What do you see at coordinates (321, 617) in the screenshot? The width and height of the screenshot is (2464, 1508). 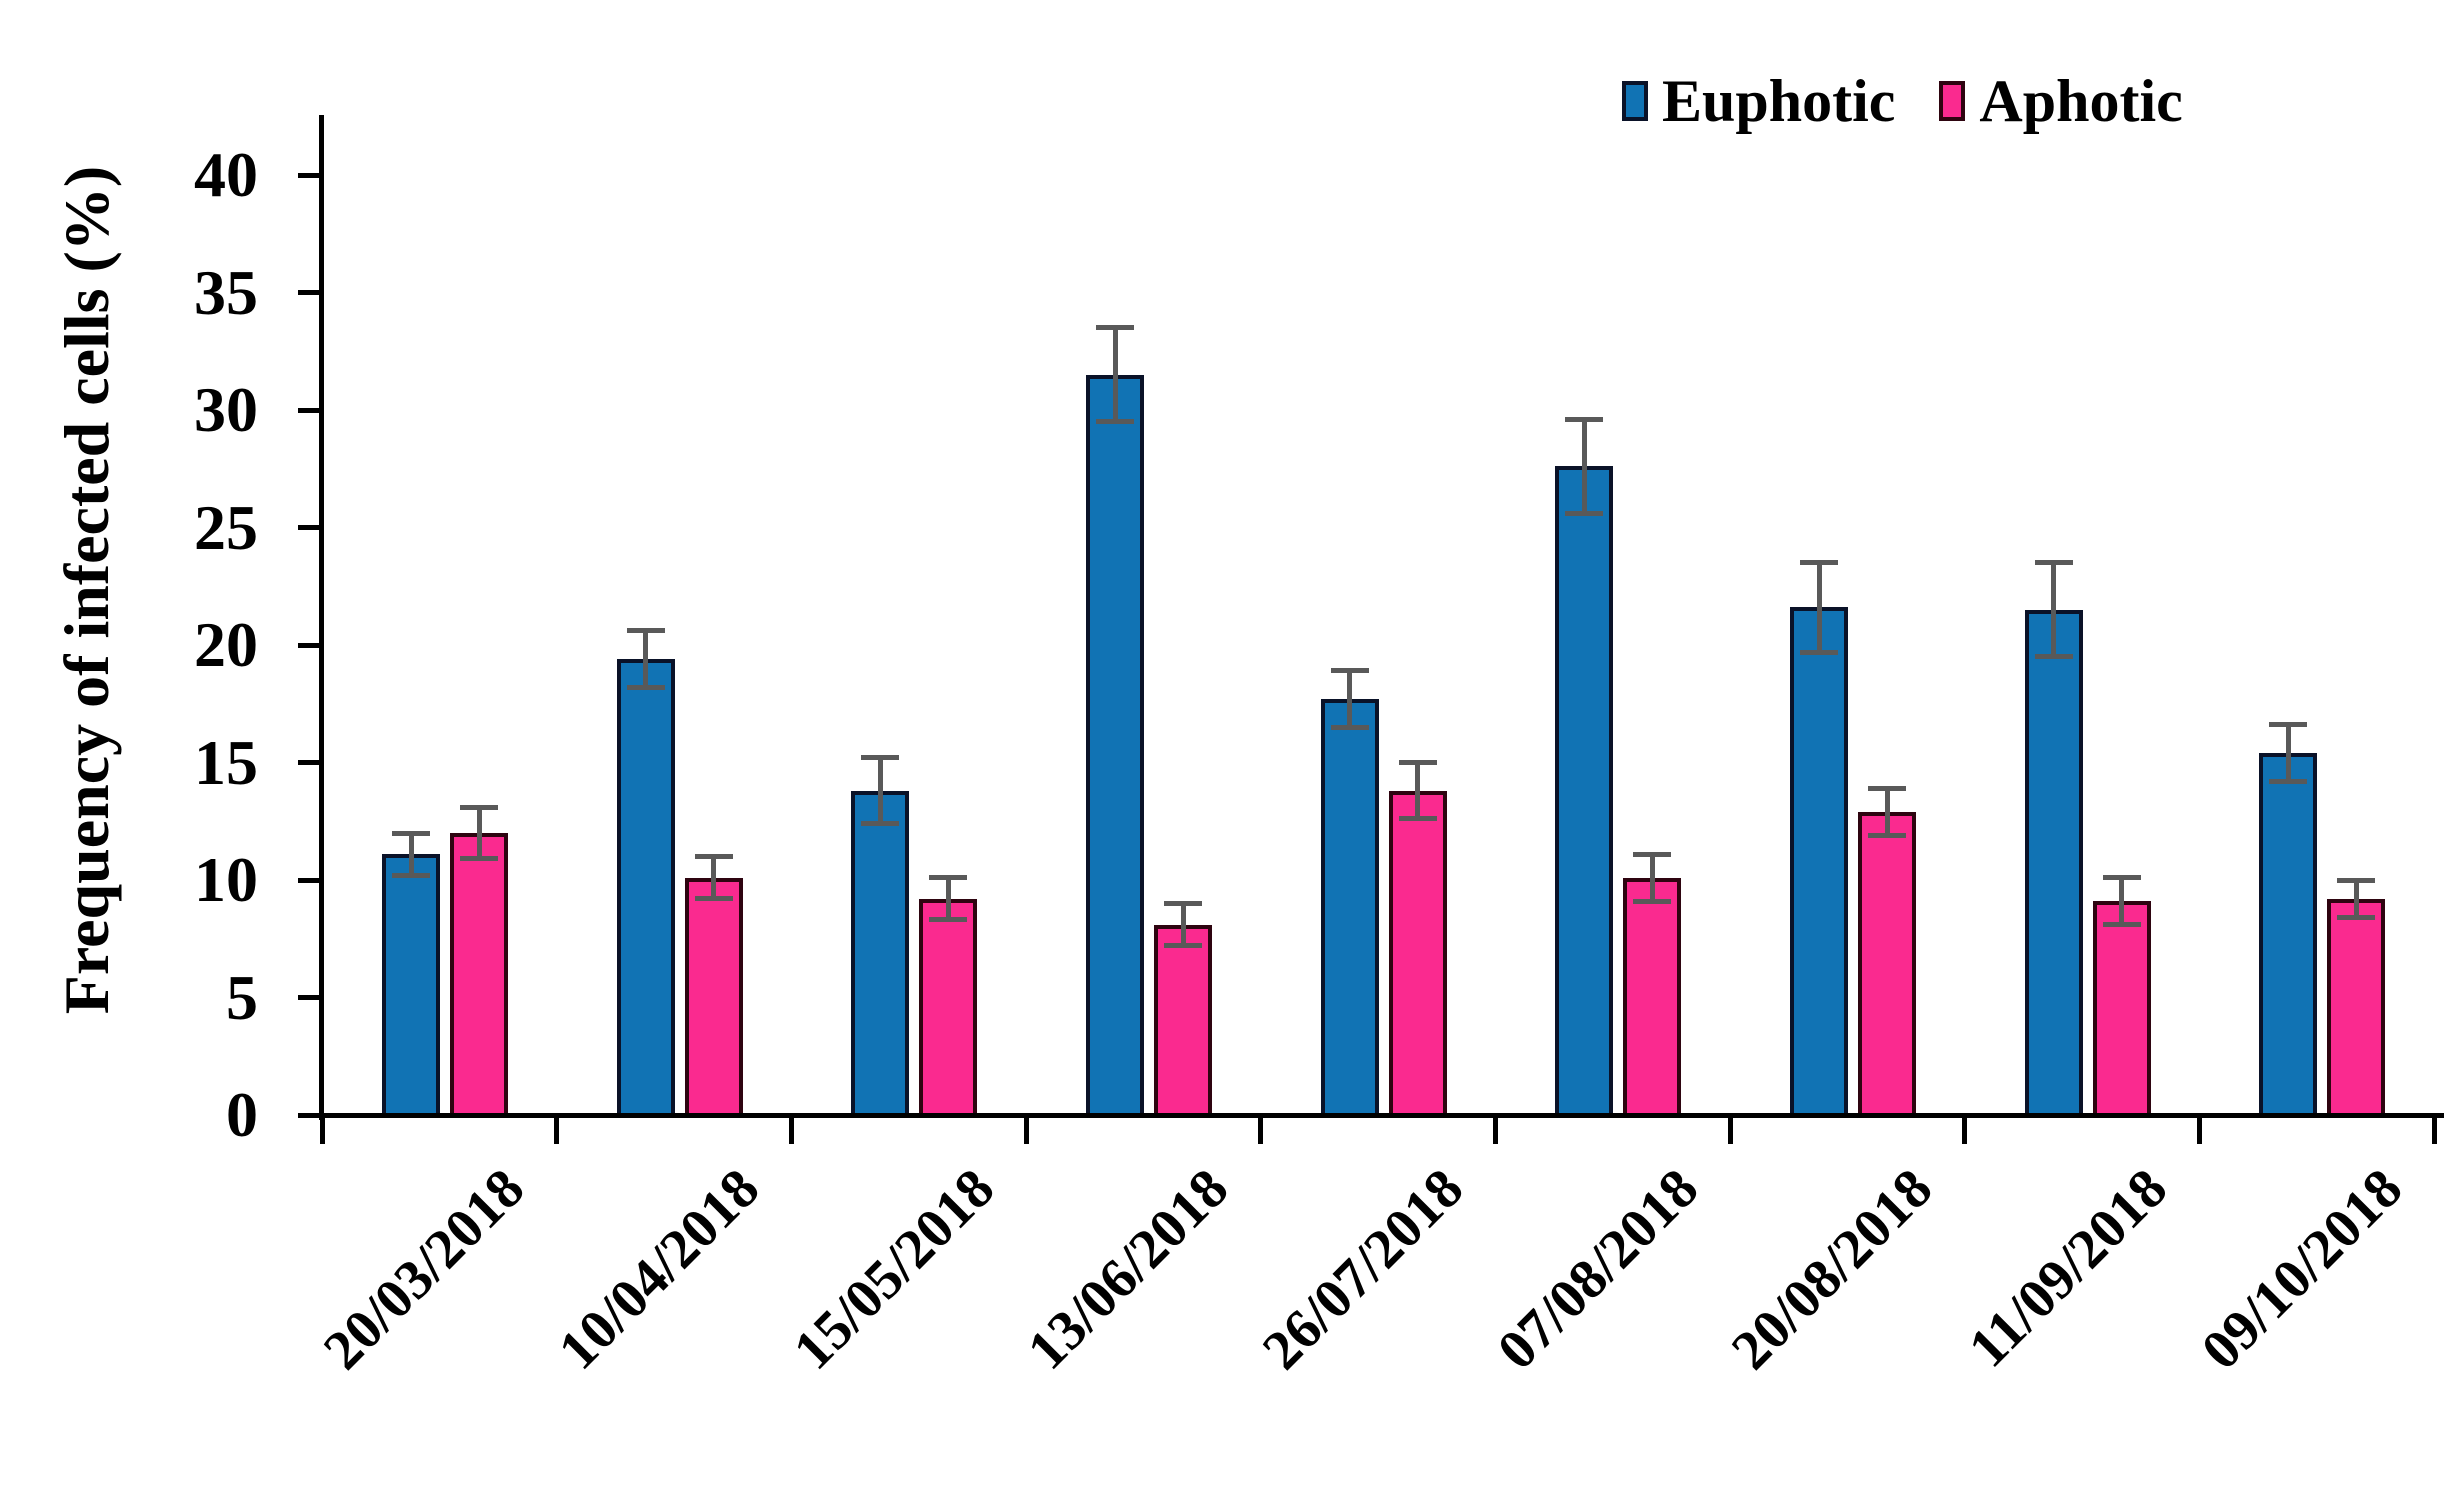 I see `y-axis-line` at bounding box center [321, 617].